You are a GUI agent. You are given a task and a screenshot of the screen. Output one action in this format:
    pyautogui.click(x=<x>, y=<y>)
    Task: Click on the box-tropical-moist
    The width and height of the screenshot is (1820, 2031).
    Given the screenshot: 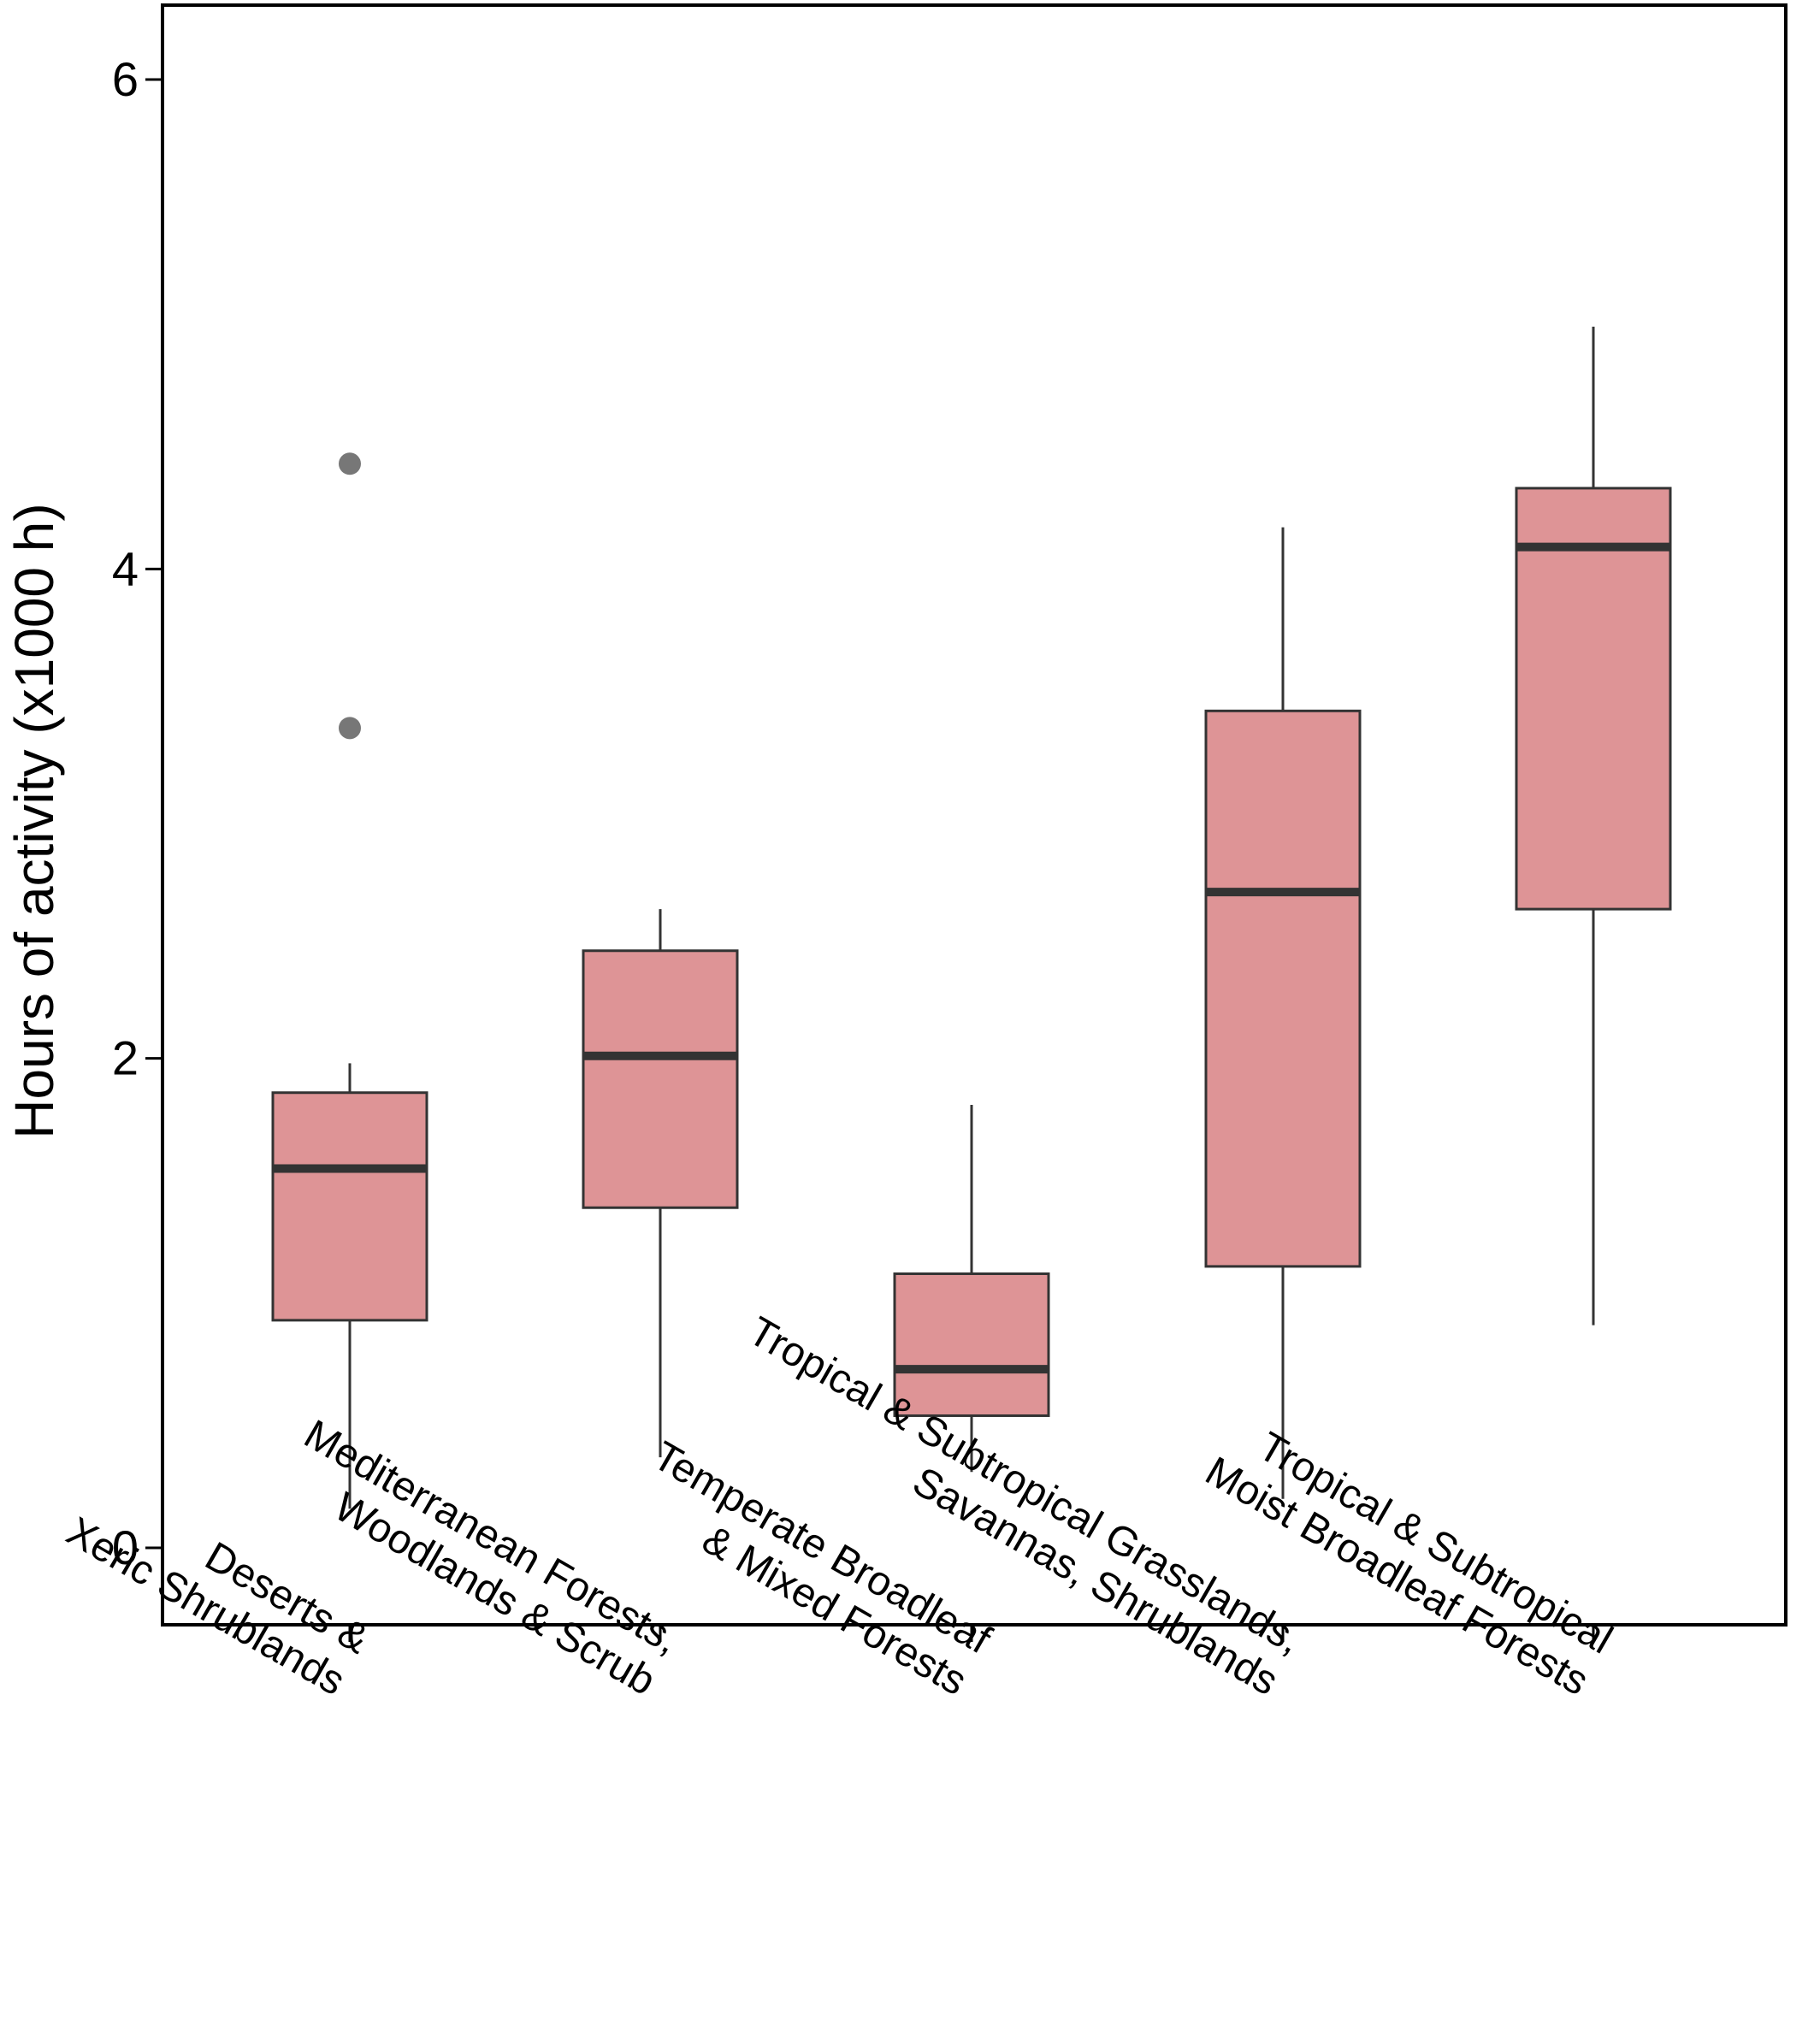 What is the action you would take?
    pyautogui.click(x=1593, y=826)
    